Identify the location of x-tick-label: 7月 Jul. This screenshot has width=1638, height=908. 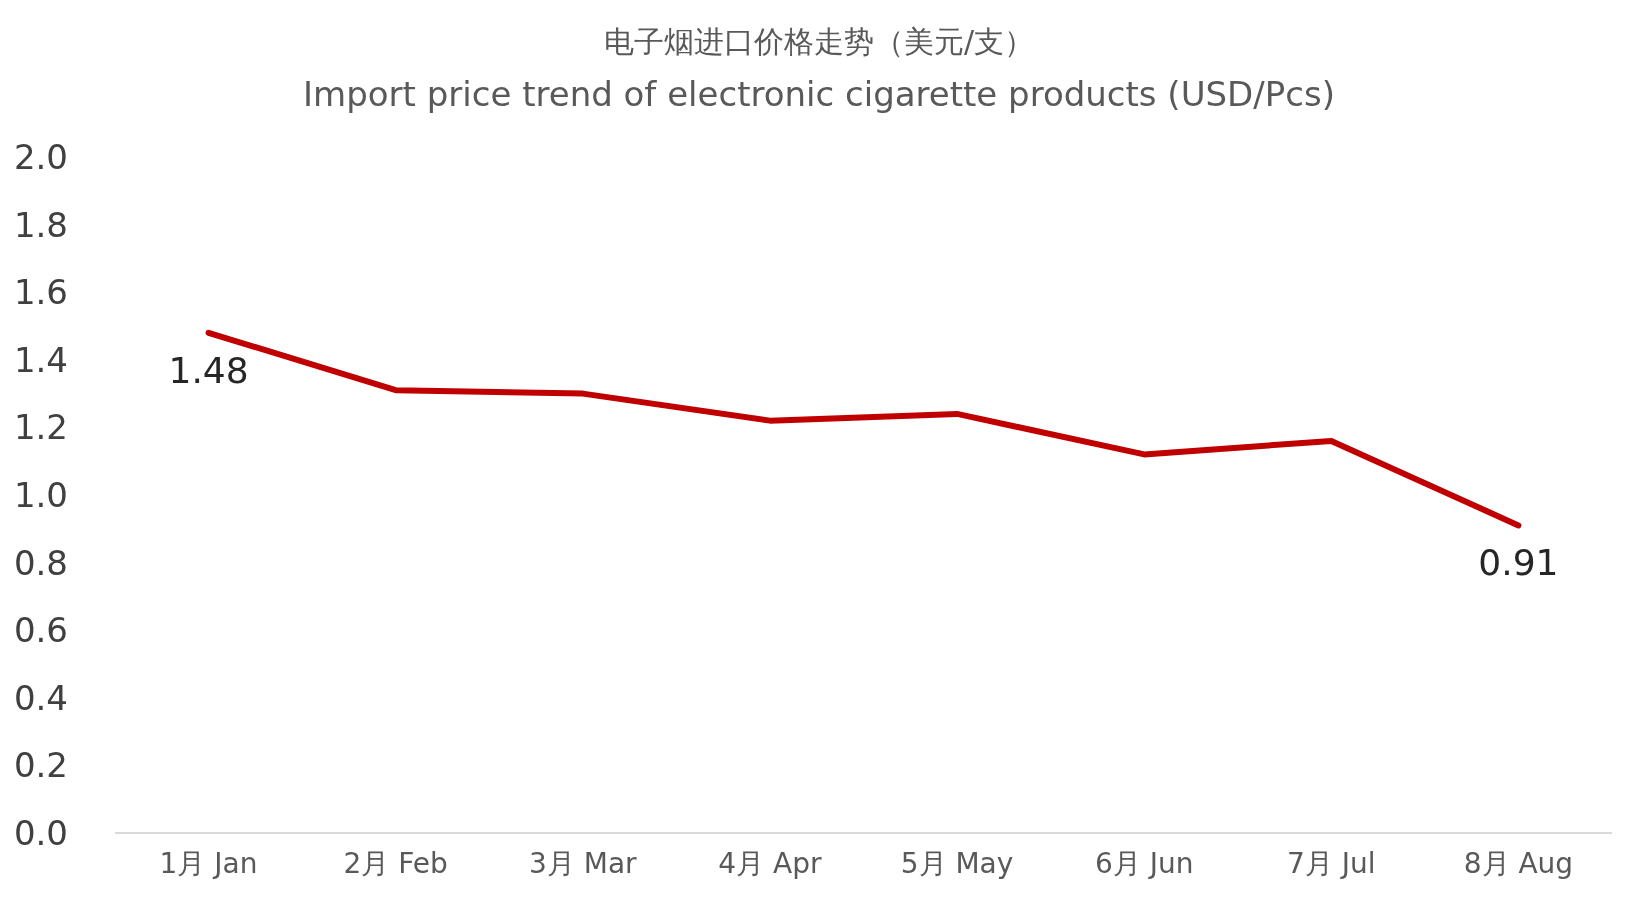
(1331, 863).